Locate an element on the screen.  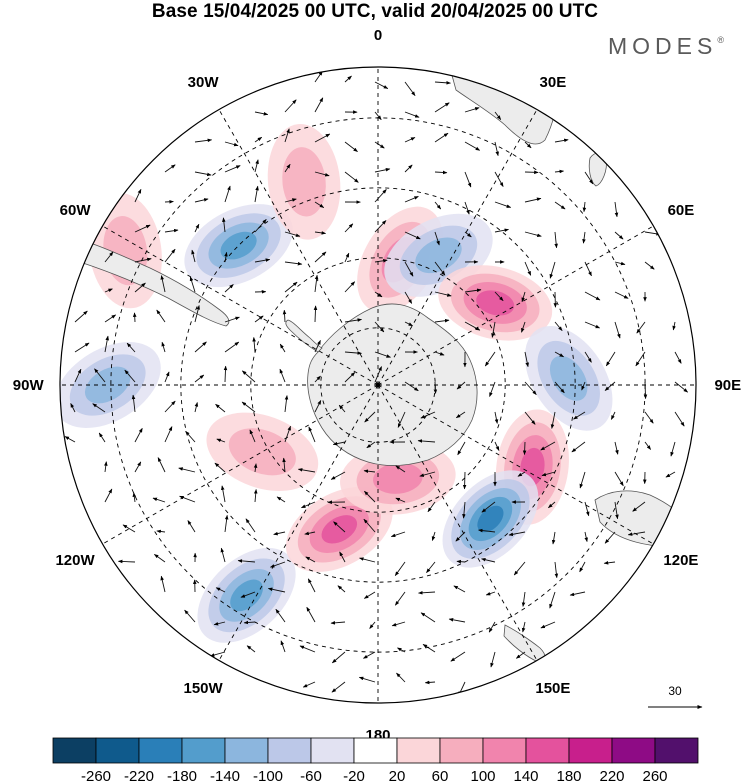
anomaly-contour is located at coordinates (568, 378).